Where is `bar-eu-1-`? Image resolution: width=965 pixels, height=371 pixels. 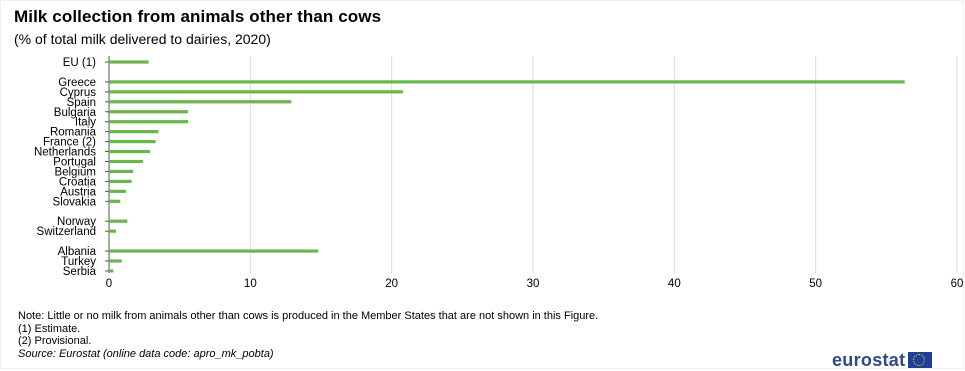
bar-eu-1- is located at coordinates (129, 62).